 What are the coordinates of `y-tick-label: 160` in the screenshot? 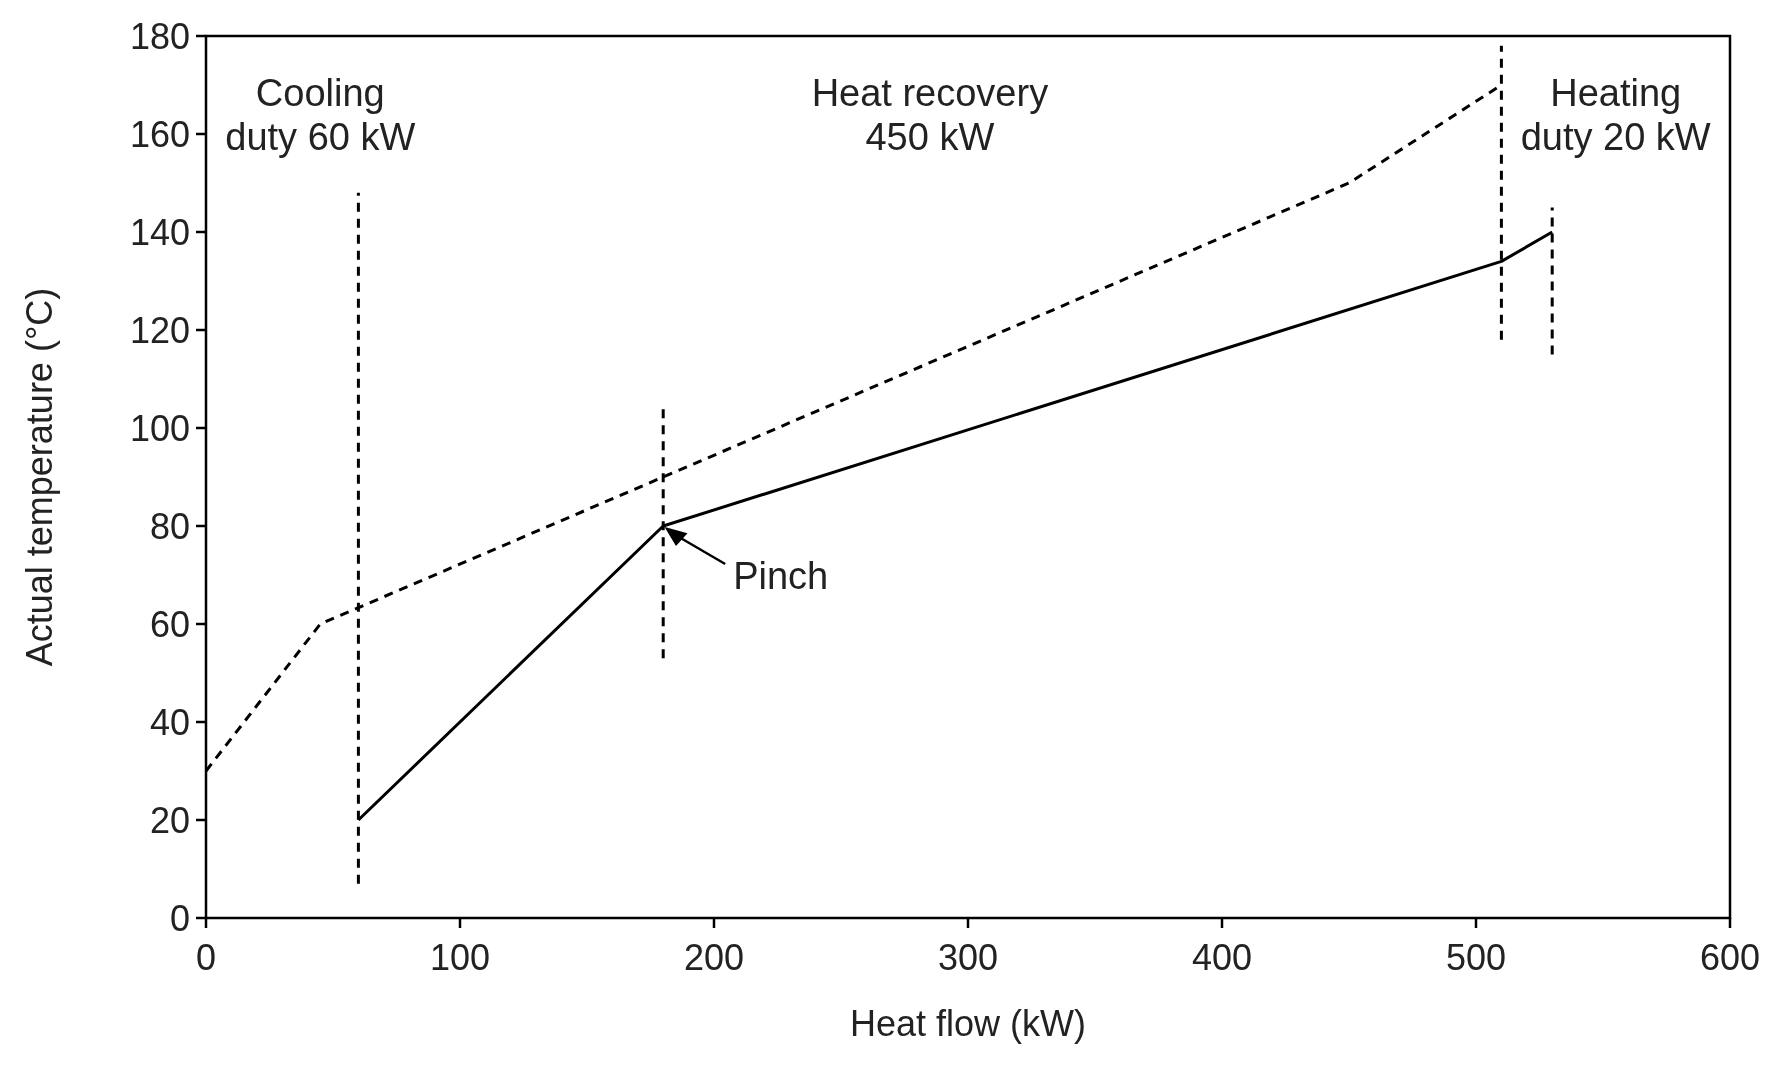 It's located at (159, 134).